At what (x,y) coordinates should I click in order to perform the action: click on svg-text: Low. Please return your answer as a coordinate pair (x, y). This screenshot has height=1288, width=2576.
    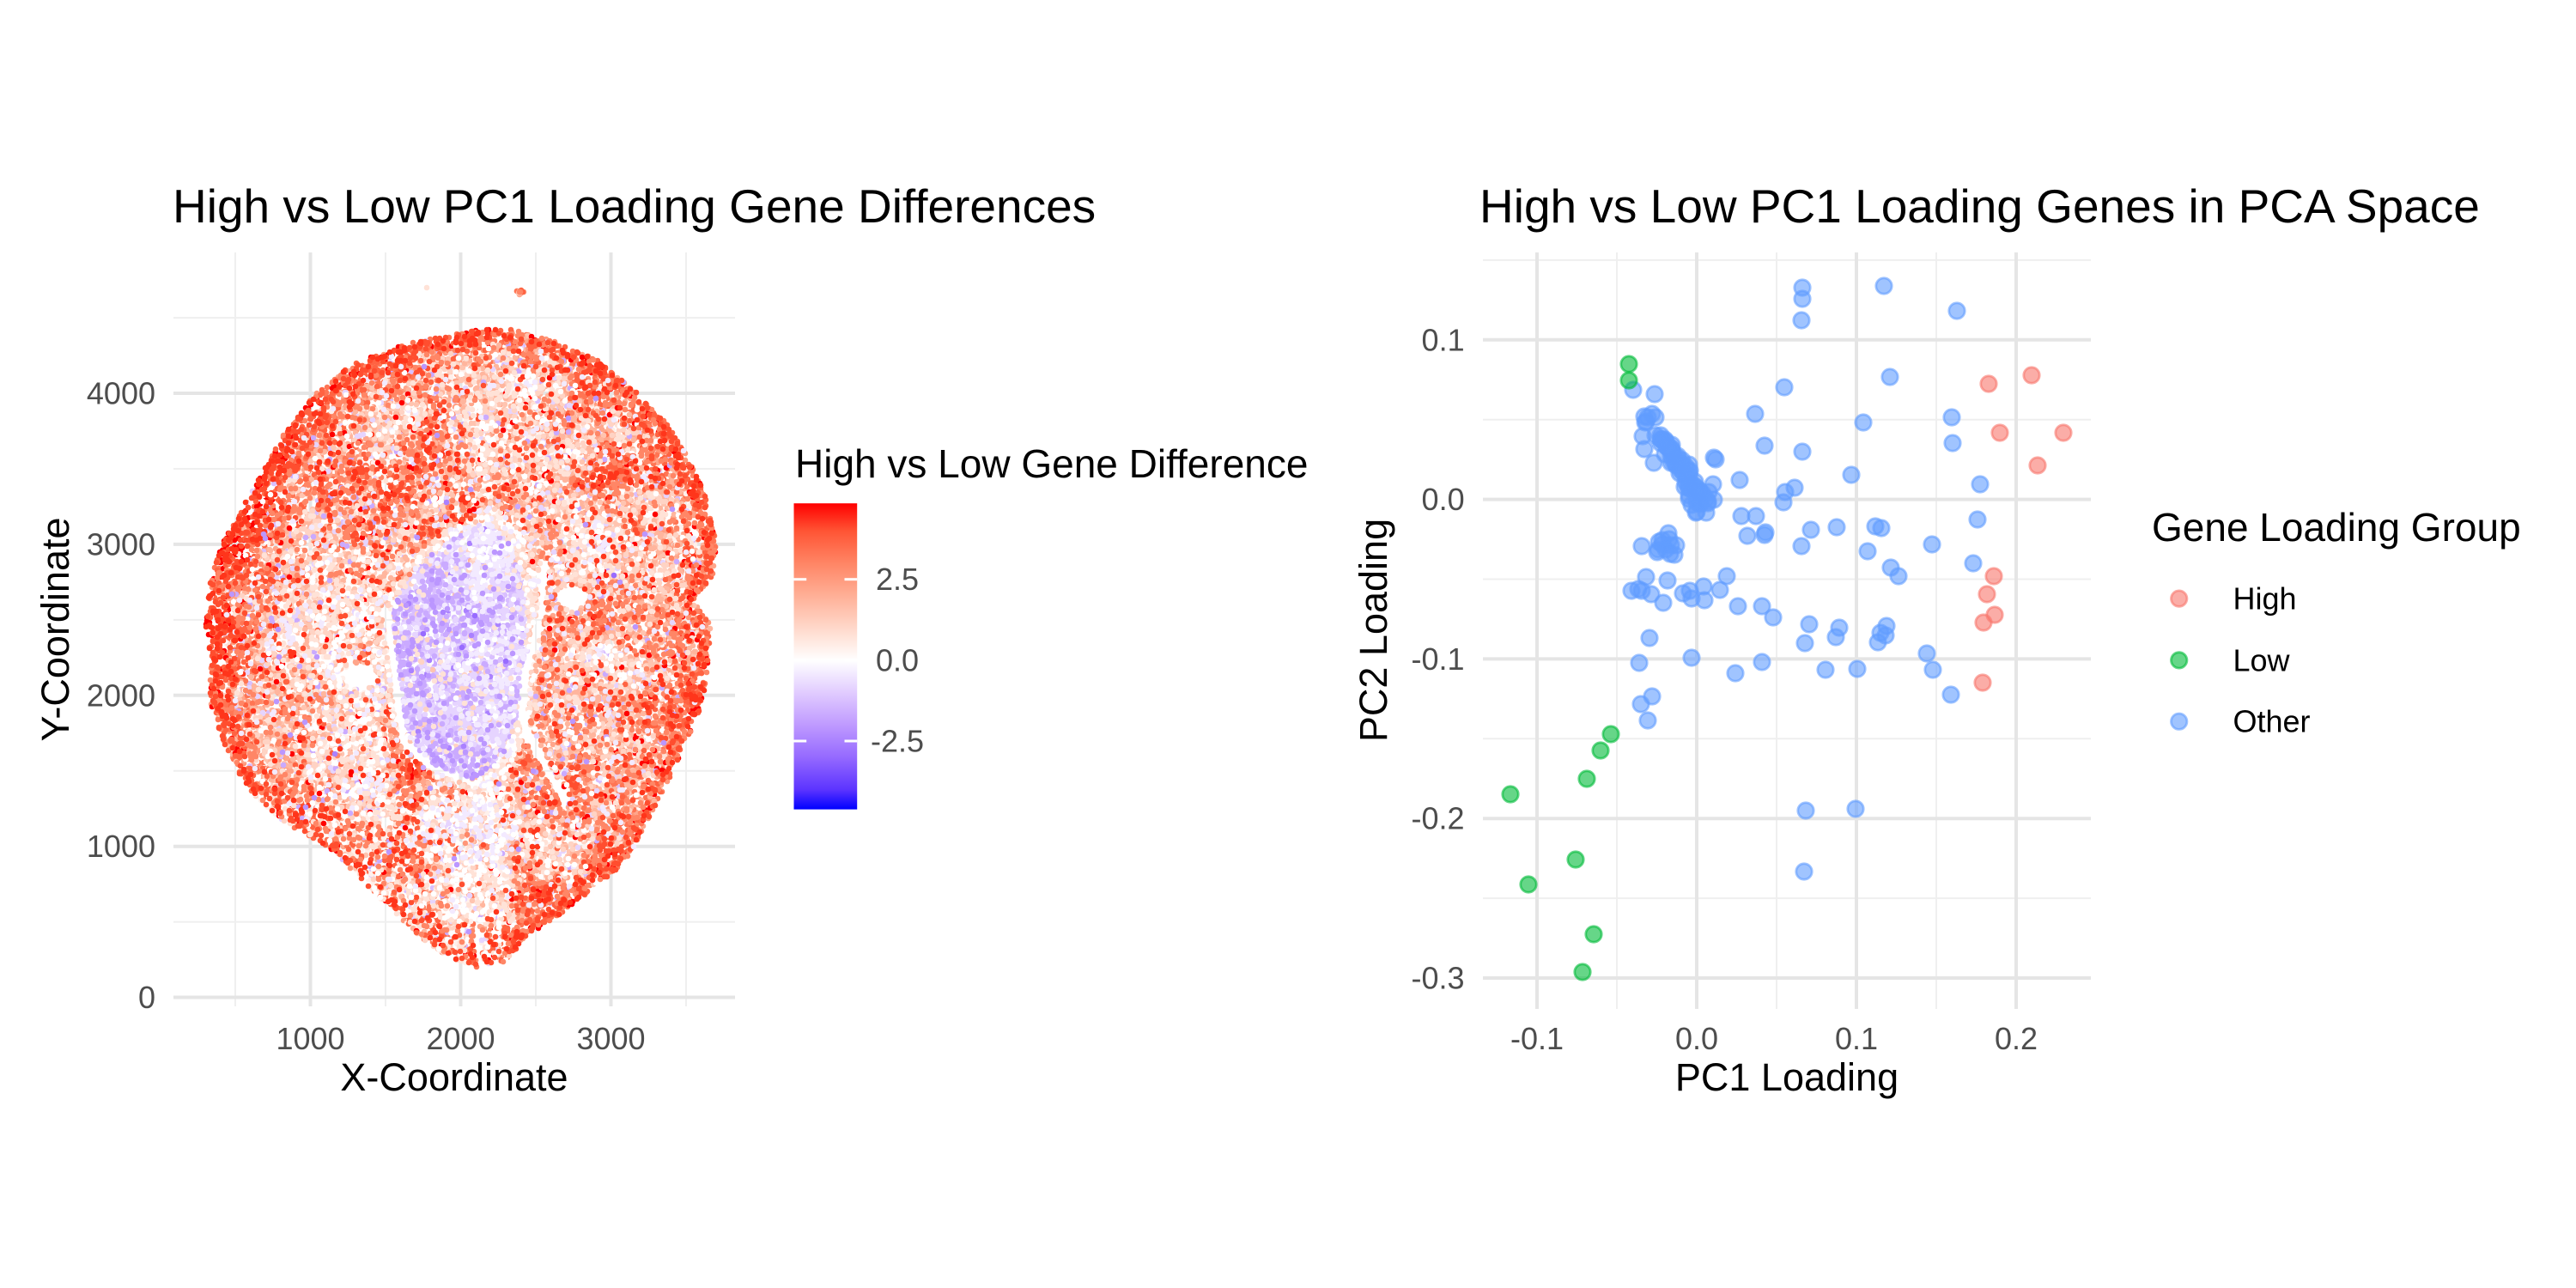
    Looking at the image, I should click on (2262, 660).